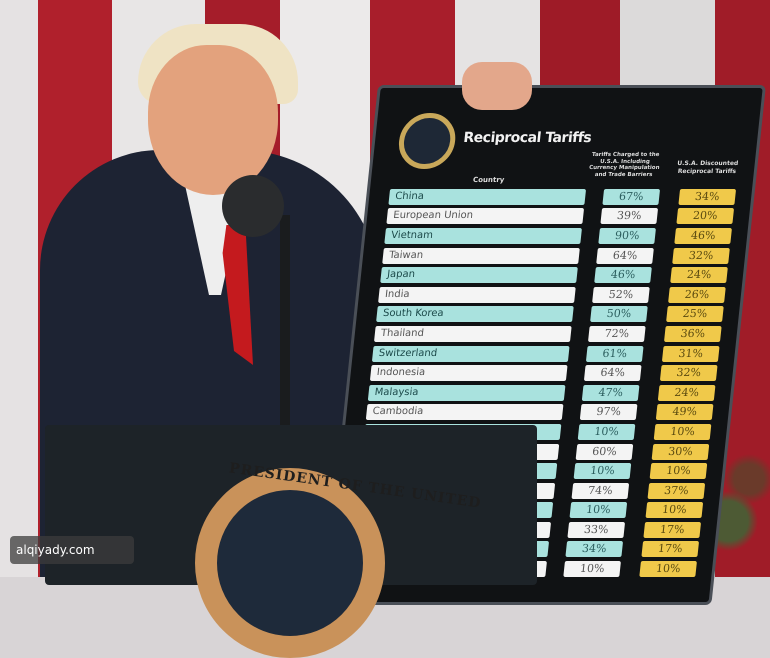 Image resolution: width=770 pixels, height=658 pixels. What do you see at coordinates (472, 333) in the screenshot?
I see `country-cell: Thailand` at bounding box center [472, 333].